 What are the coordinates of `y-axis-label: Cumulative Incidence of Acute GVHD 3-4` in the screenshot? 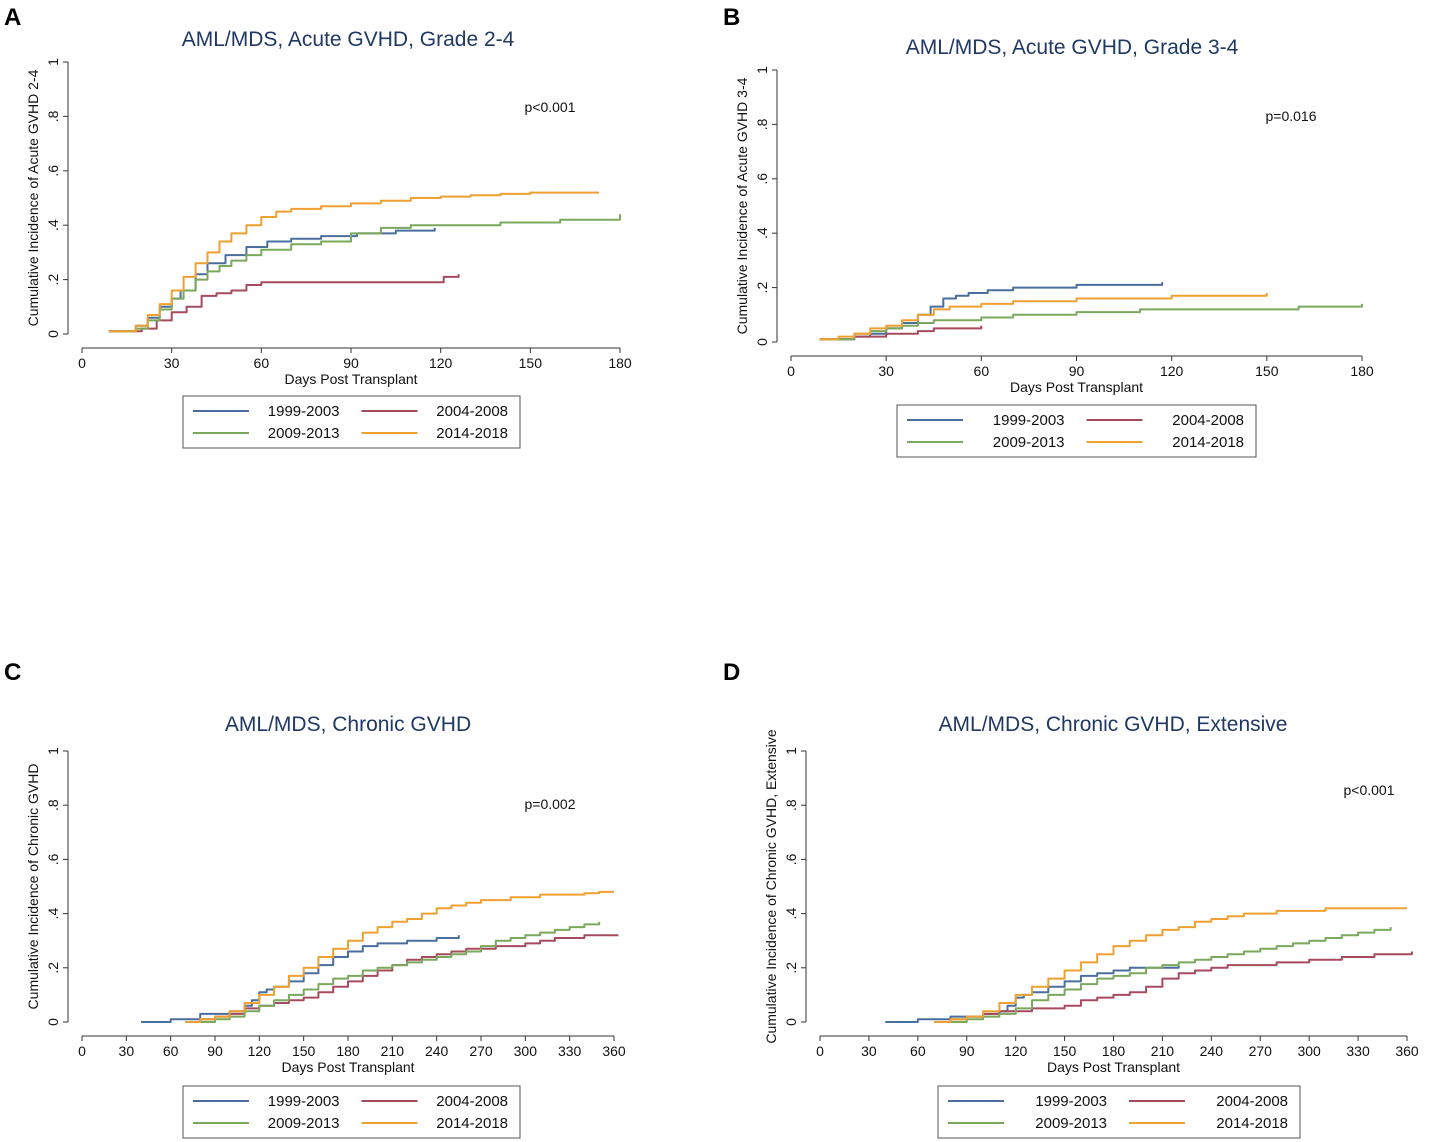 It's located at (742, 205).